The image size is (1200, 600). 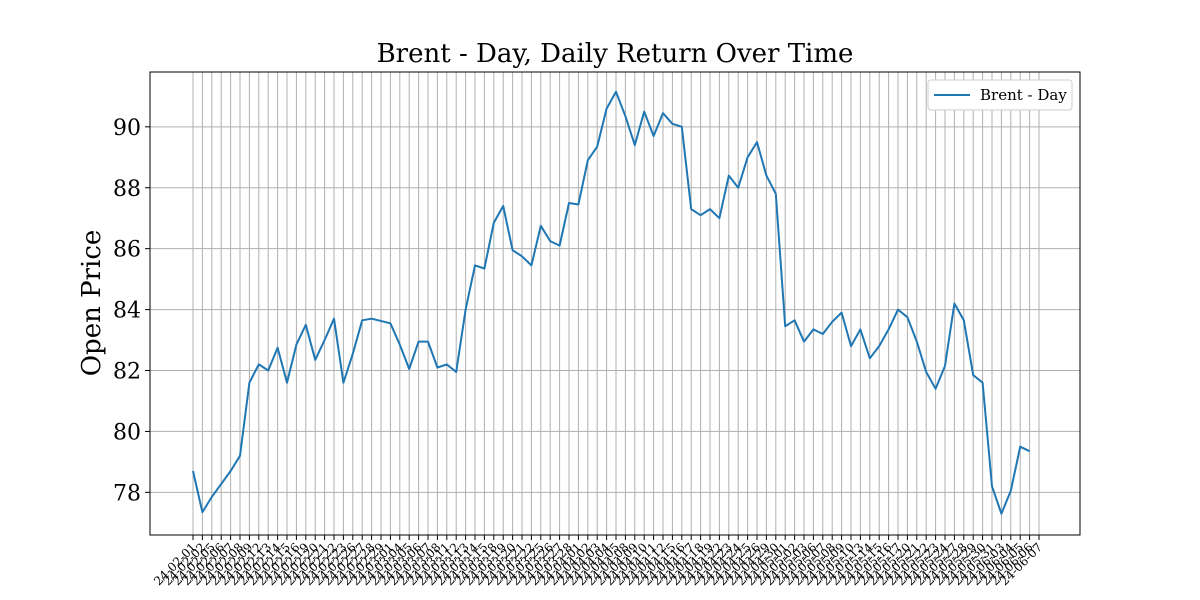 What do you see at coordinates (92, 303) in the screenshot?
I see `y-axis-label: Open Price` at bounding box center [92, 303].